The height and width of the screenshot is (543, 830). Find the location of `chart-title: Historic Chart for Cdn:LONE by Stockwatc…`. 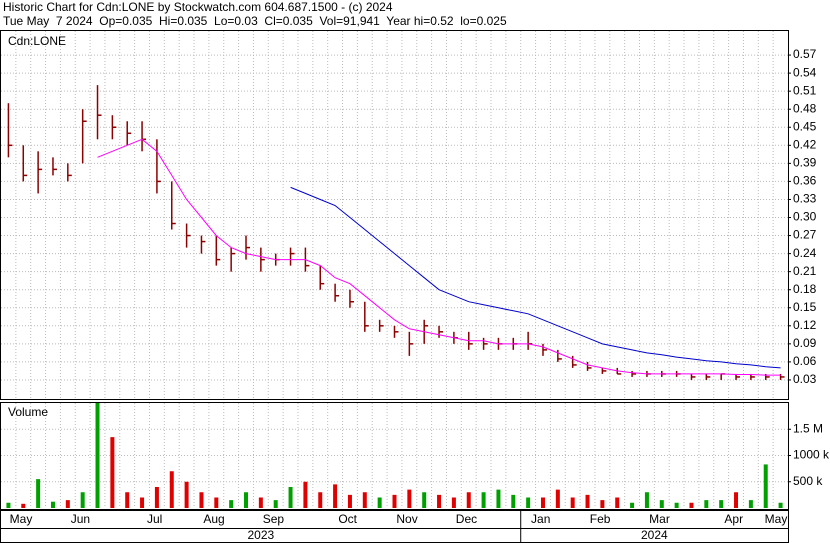

chart-title: Historic Chart for Cdn:LONE by Stockwatc… is located at coordinates (198, 7).